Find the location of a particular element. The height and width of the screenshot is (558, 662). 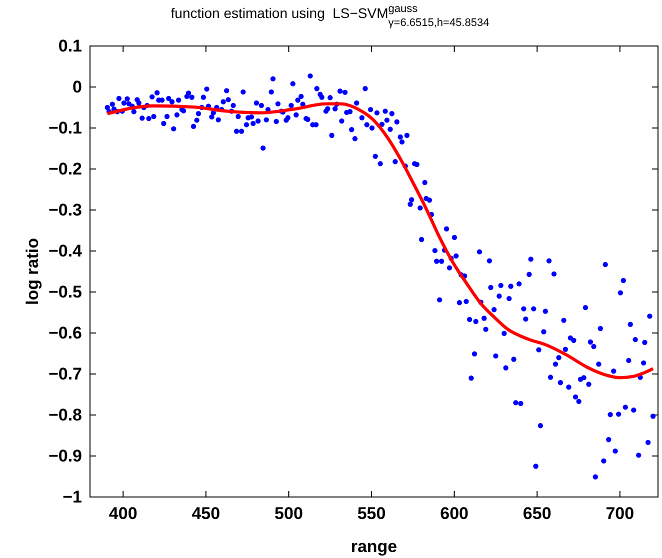

y-tick-label: 0 is located at coordinates (77, 86).